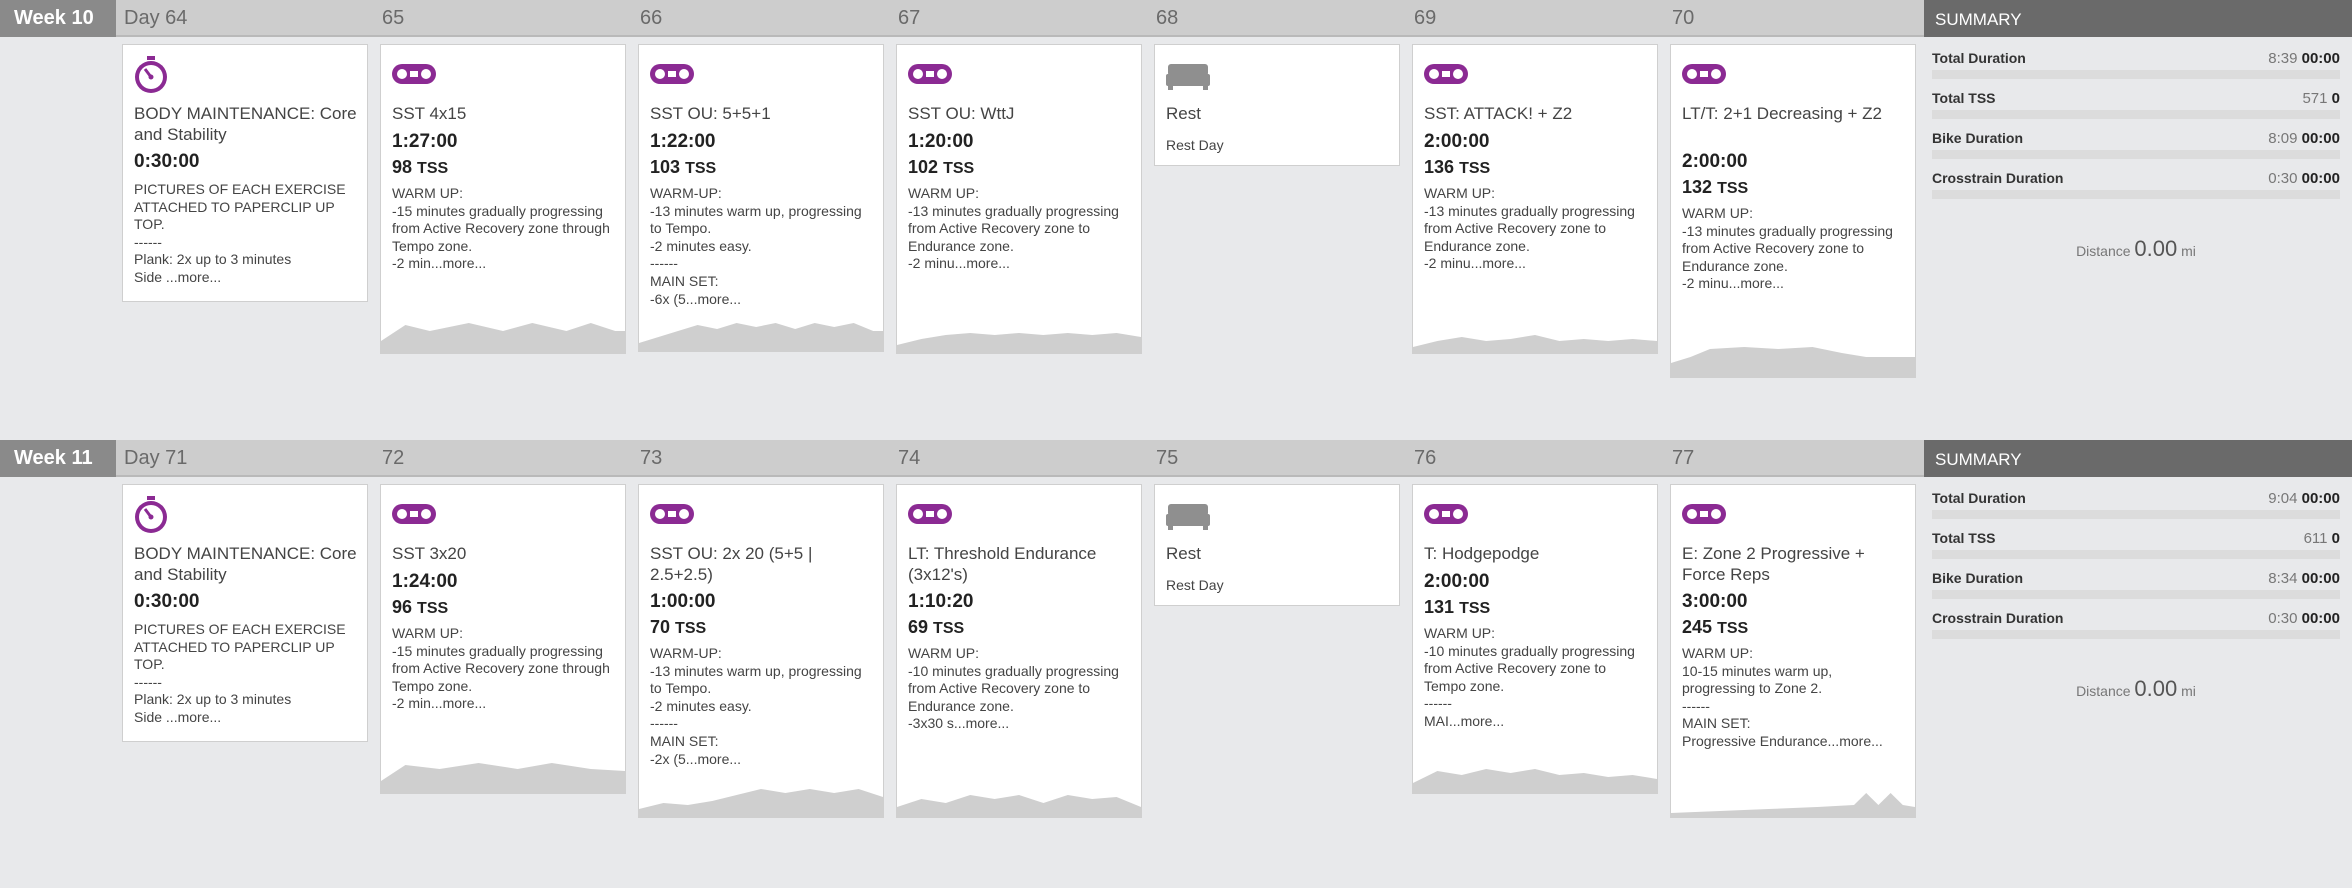 This screenshot has width=2352, height=888. What do you see at coordinates (1425, 458) in the screenshot?
I see `day-label: 76` at bounding box center [1425, 458].